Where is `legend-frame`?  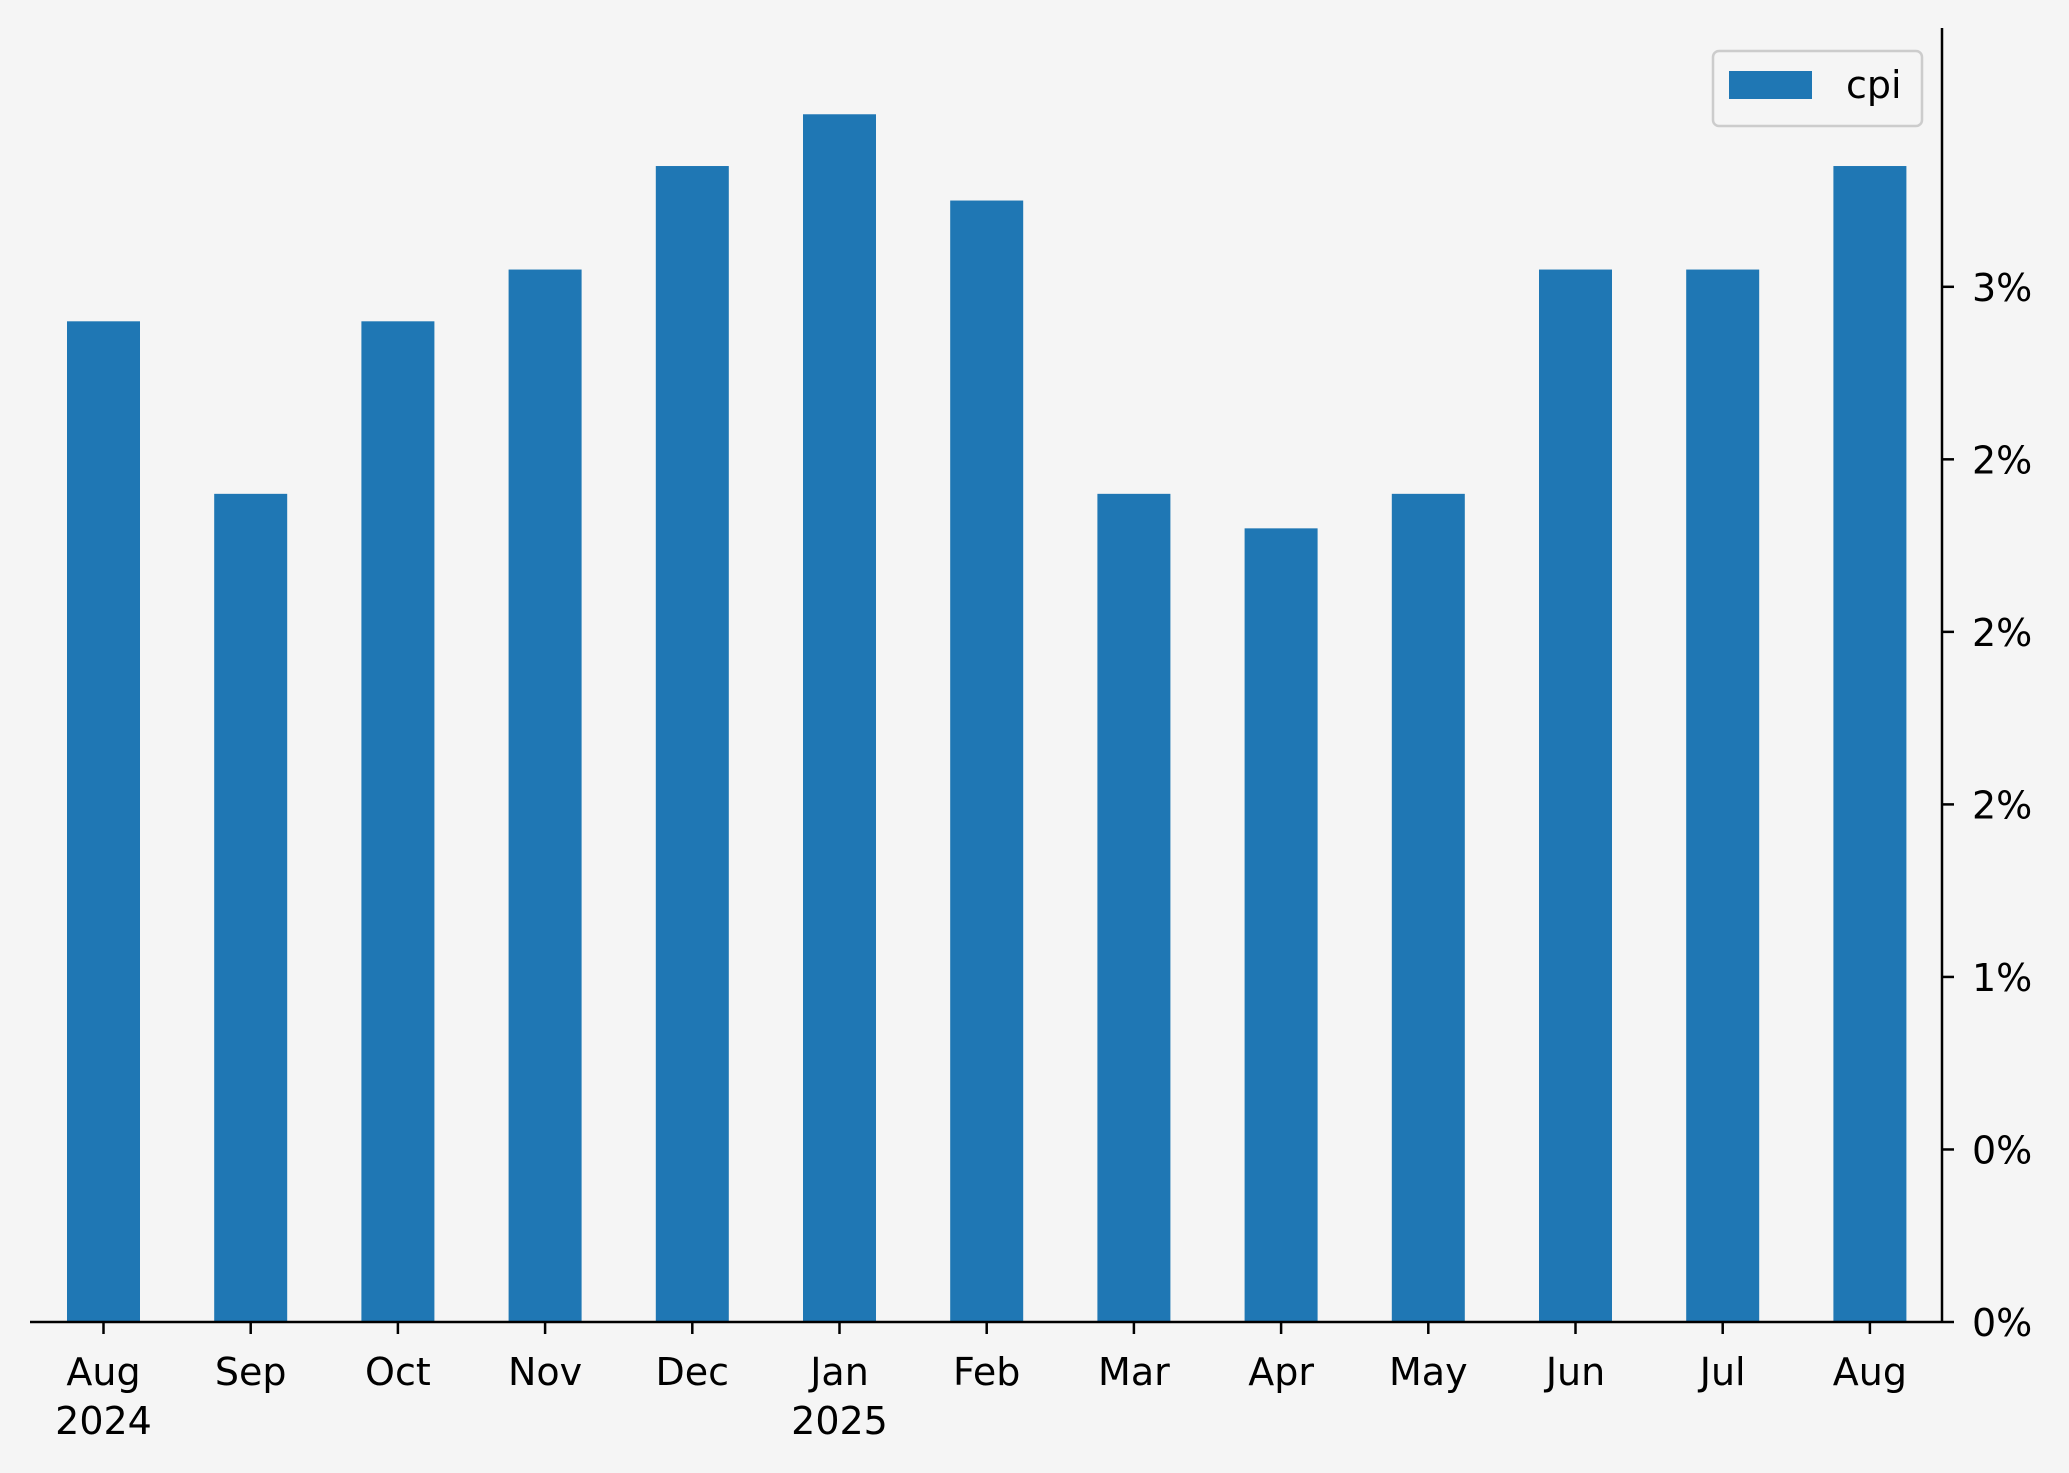 legend-frame is located at coordinates (1817, 88).